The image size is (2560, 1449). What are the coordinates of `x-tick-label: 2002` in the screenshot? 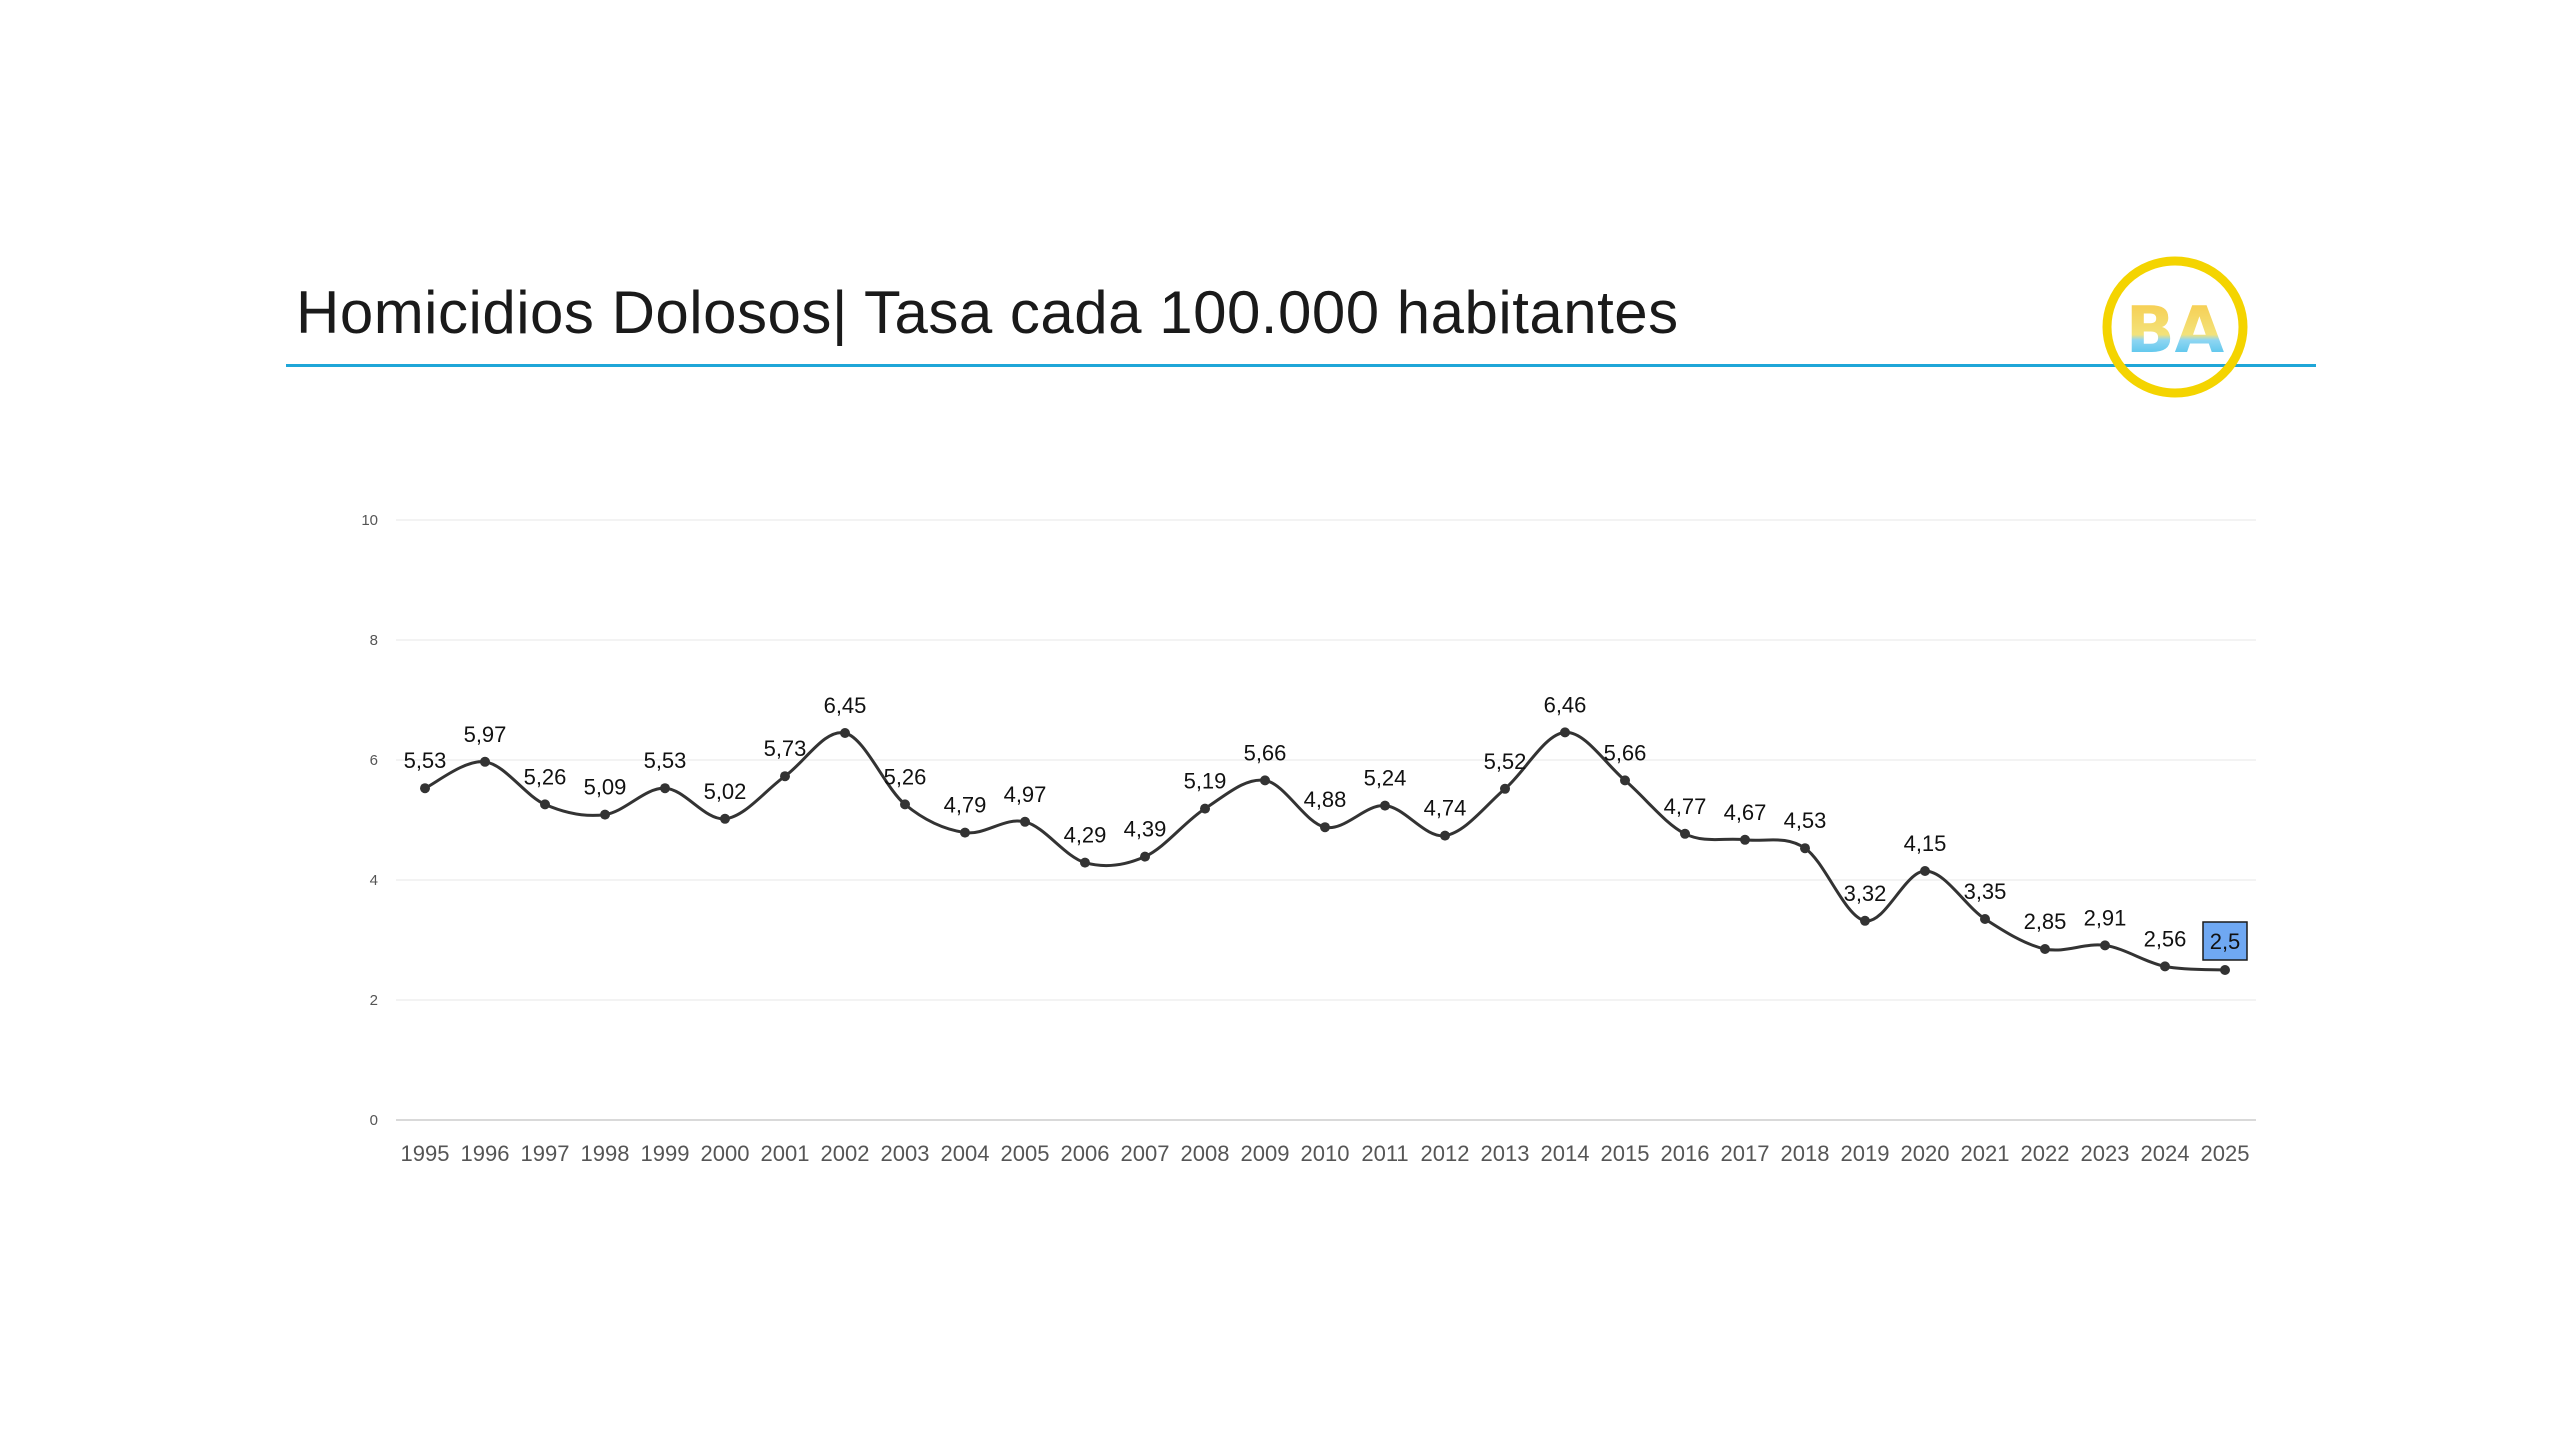 It's located at (845, 1153).